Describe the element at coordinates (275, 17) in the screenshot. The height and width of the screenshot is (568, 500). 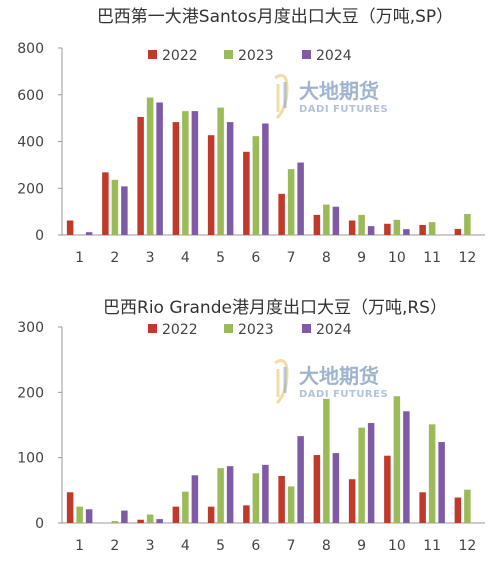
I see `chart-title: 巴西第一大港Santos月度出口大豆（万吨,SP）` at that location.